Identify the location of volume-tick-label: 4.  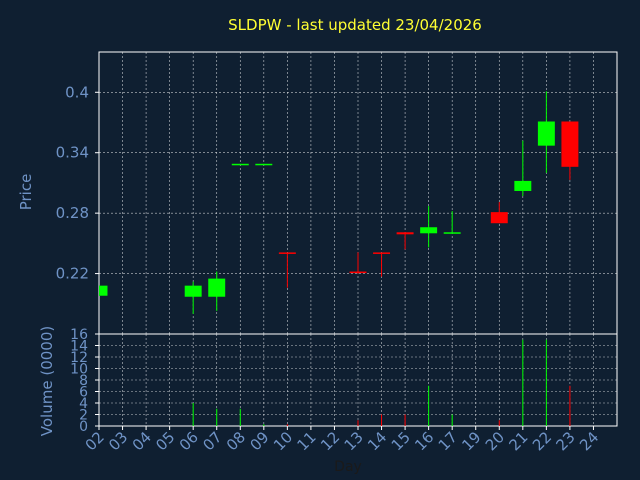
(83, 404).